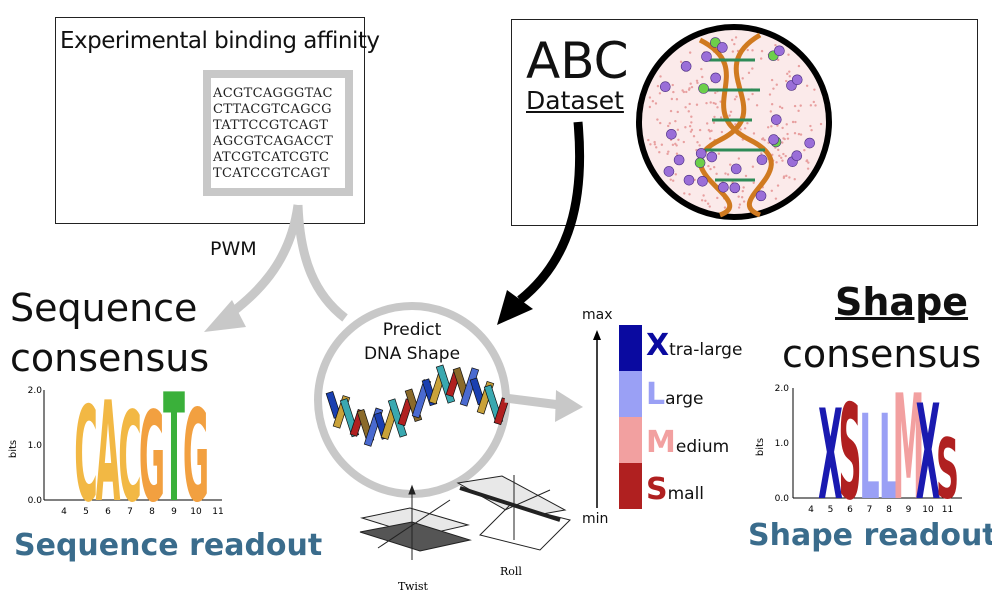 Image resolution: width=992 pixels, height=596 pixels. I want to click on abc-title: ABC, so click(577, 61).